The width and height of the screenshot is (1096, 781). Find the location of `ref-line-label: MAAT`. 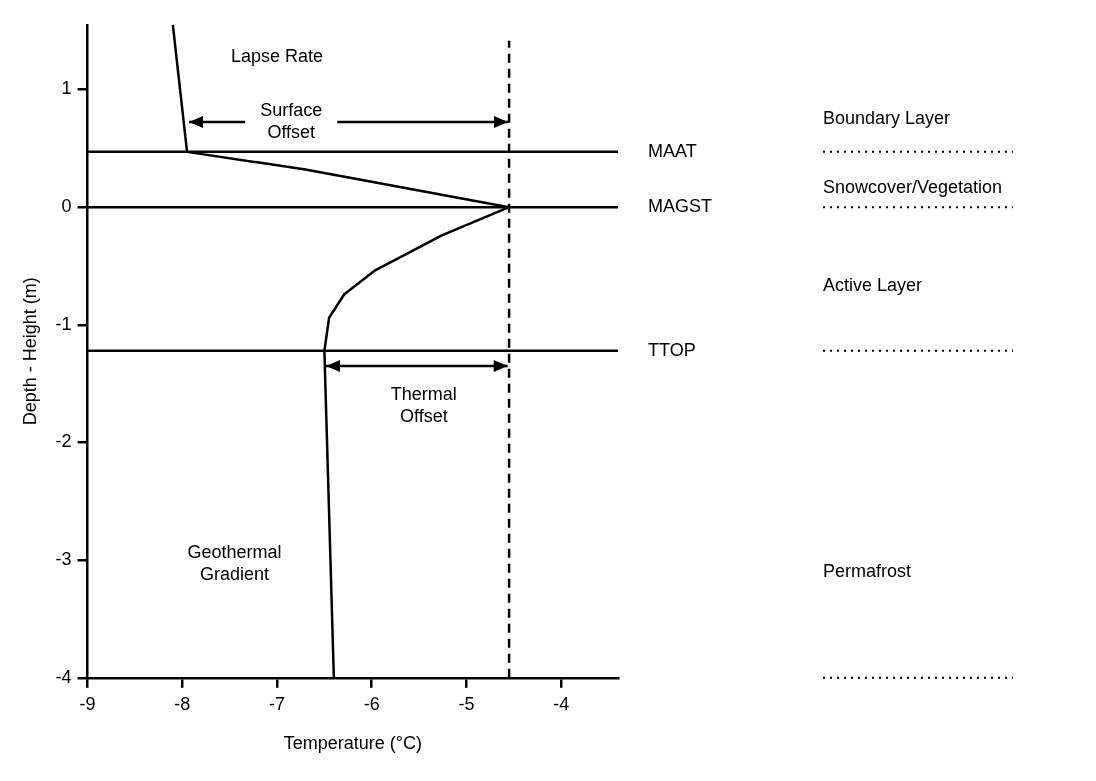

ref-line-label: MAAT is located at coordinates (672, 150).